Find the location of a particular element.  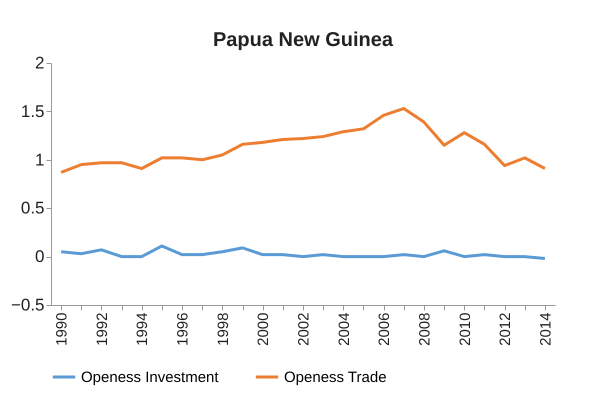

x-tick-label: 2010 is located at coordinates (465, 329).